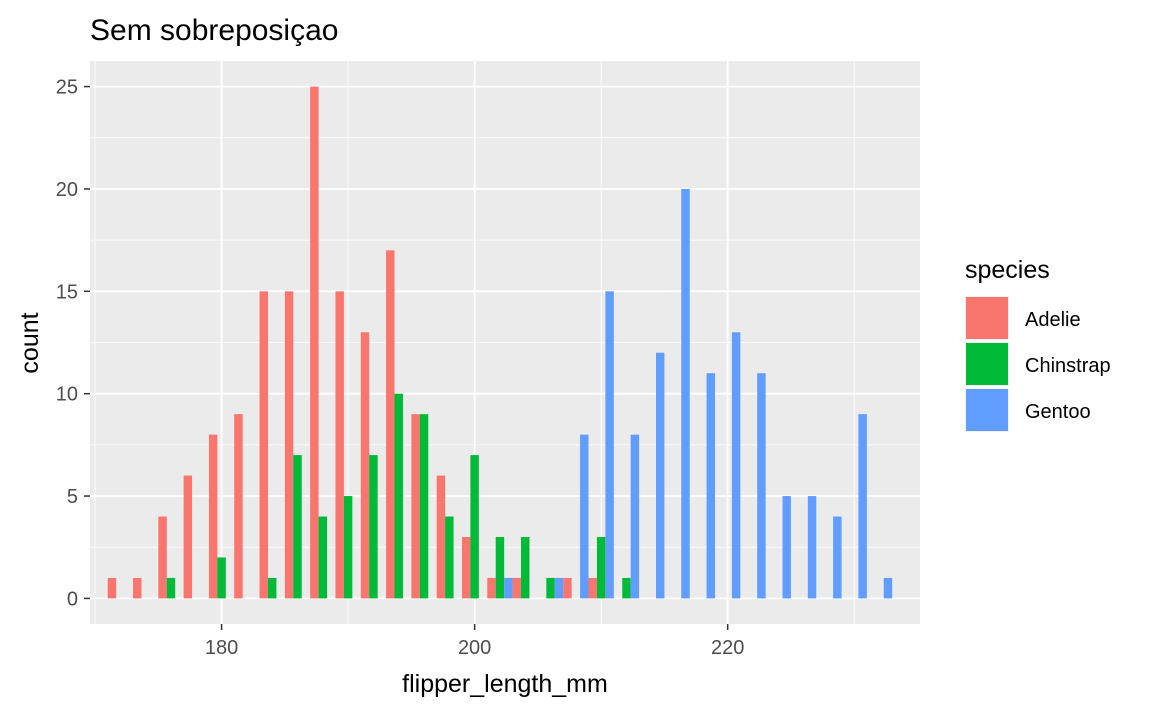 This screenshot has height=711, width=1152. I want to click on y-tick-label: 15, so click(67, 292).